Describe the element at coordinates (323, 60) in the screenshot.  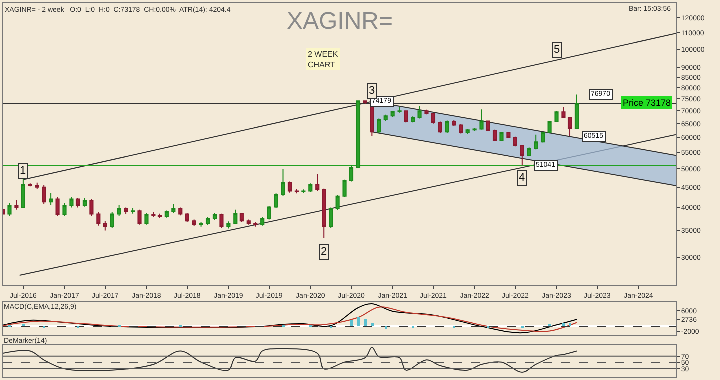
I see `annotation: 2 WEEK CHART` at that location.